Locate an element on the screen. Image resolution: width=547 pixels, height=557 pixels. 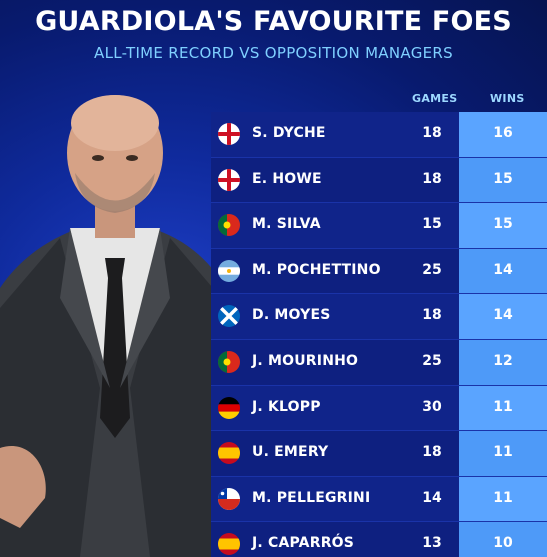
table-row: M. PELLEGRINI 14 11 is located at coordinates (379, 498).